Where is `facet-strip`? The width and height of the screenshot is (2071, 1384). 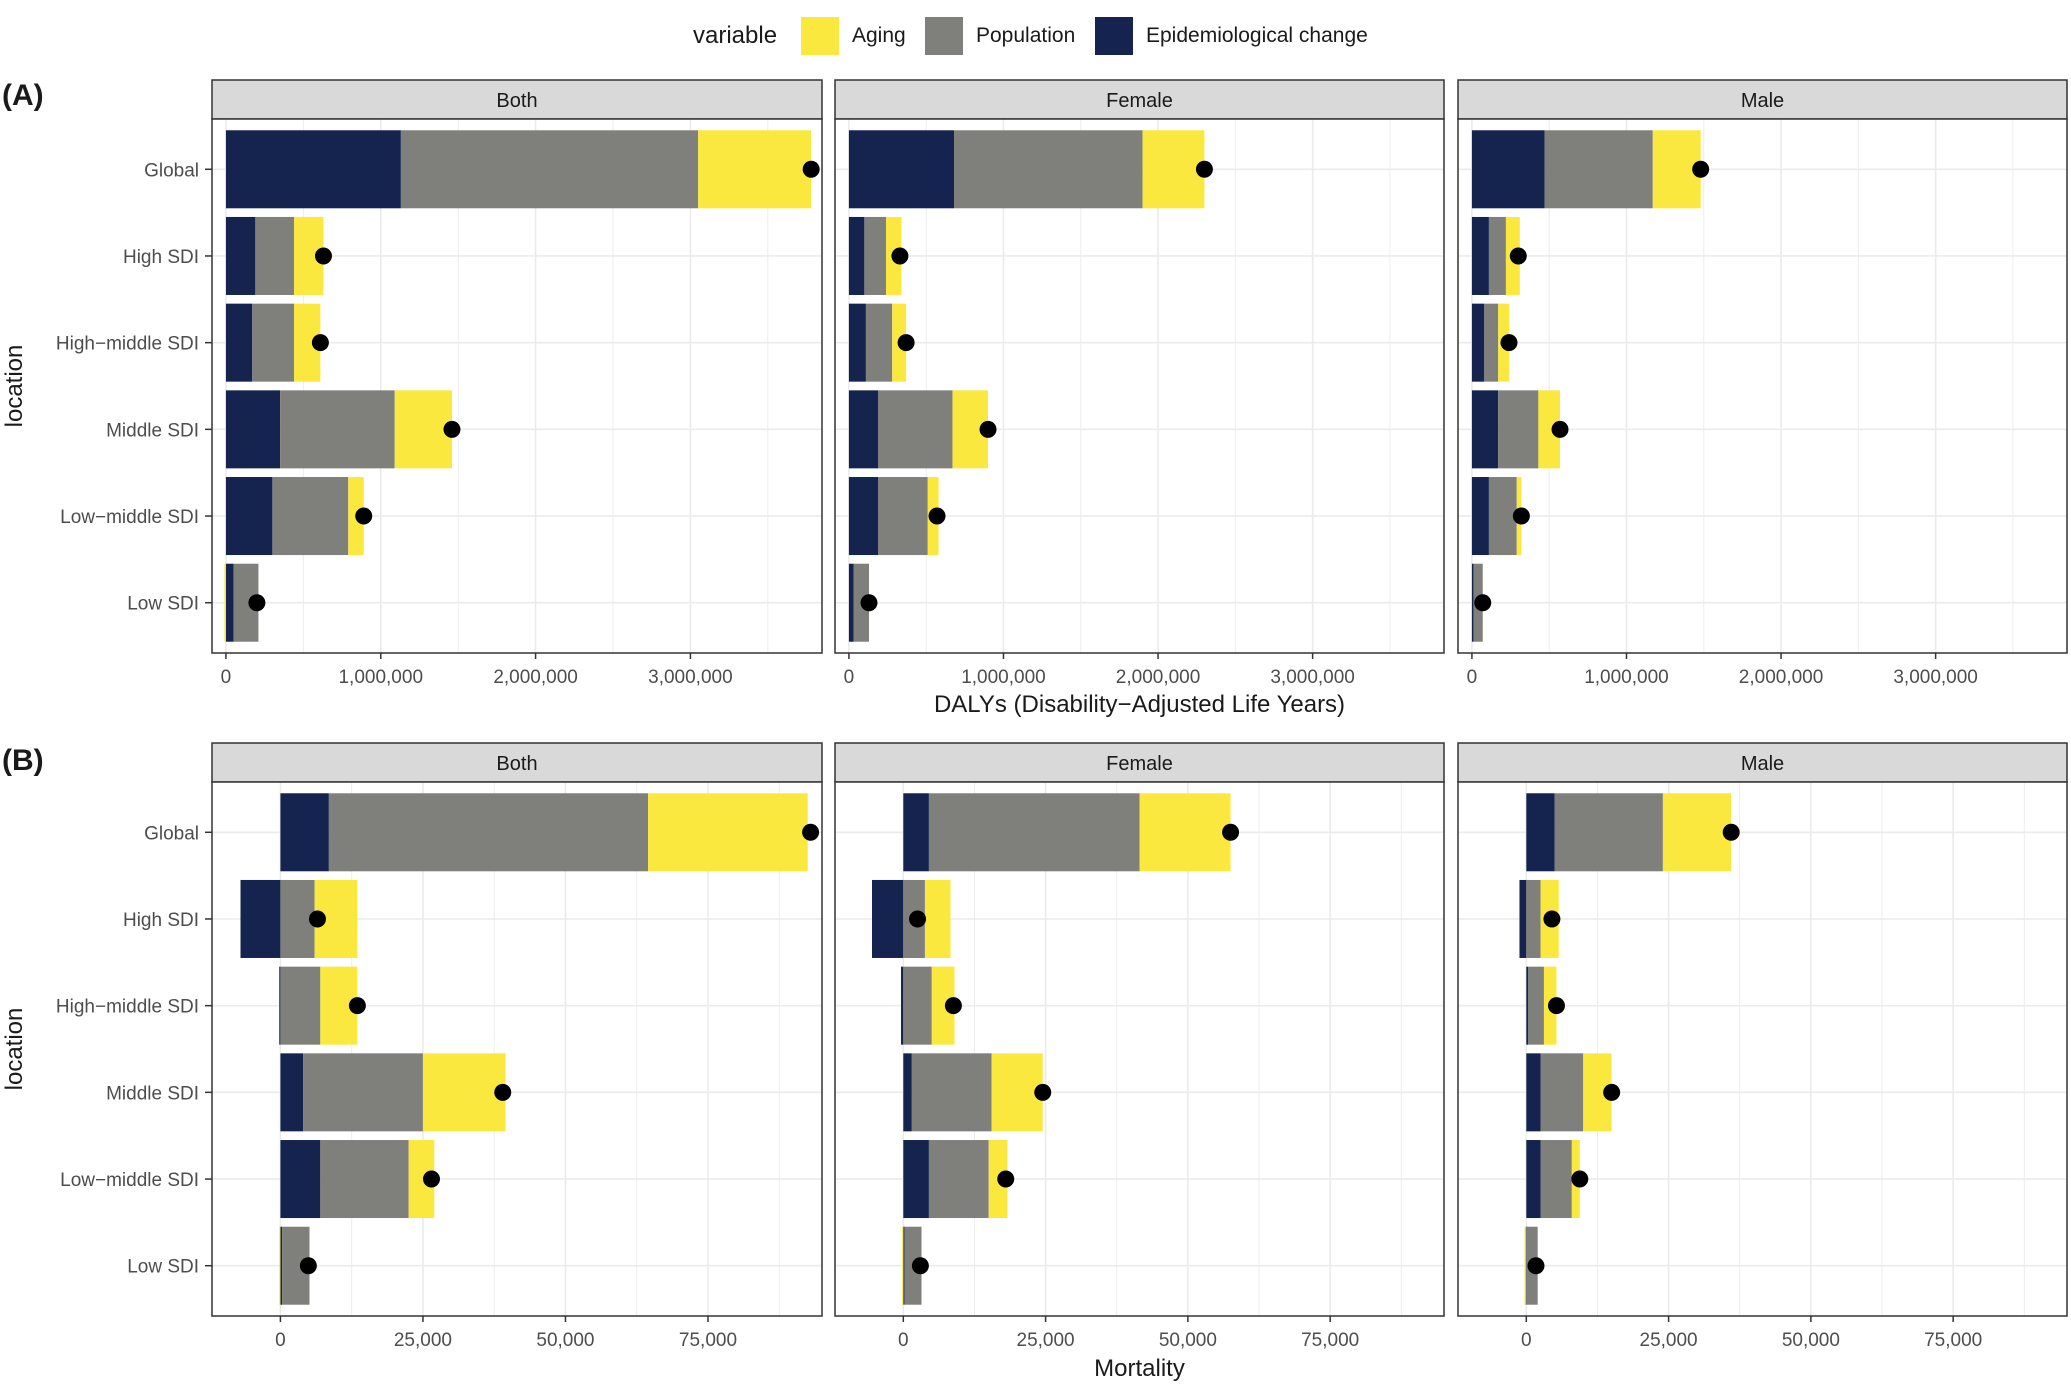
facet-strip is located at coordinates (1139, 762).